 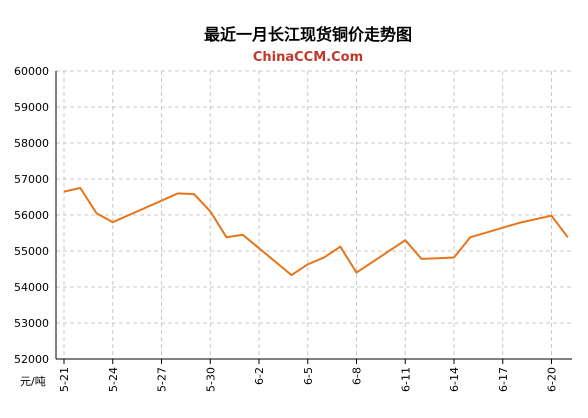 What do you see at coordinates (405, 379) in the screenshot?
I see `x-tick-label: 6-11` at bounding box center [405, 379].